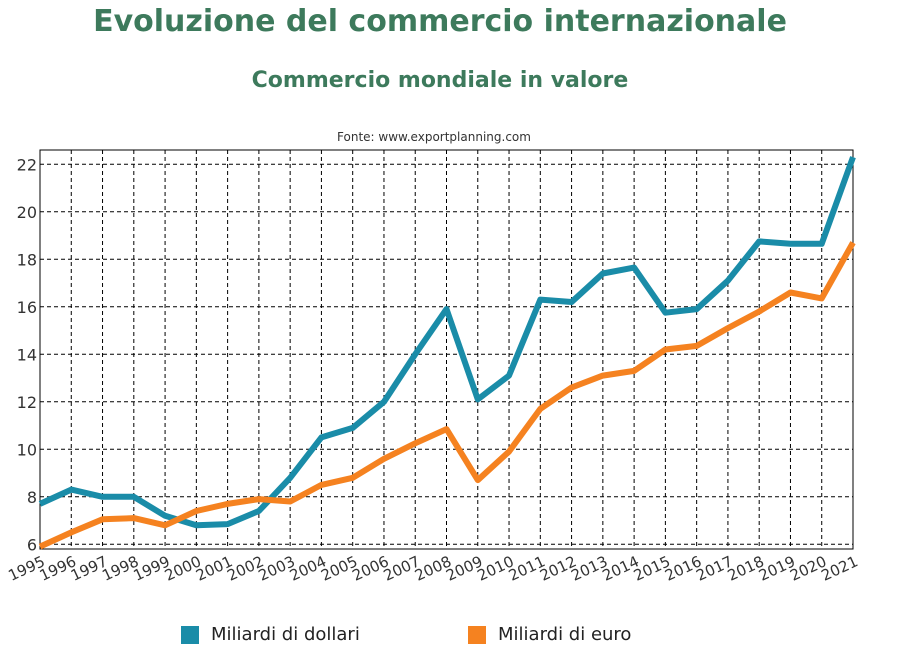 The image size is (915, 663). Describe the element at coordinates (285, 634) in the screenshot. I see `legend-label-dollars: Miliardi di dollari` at that location.